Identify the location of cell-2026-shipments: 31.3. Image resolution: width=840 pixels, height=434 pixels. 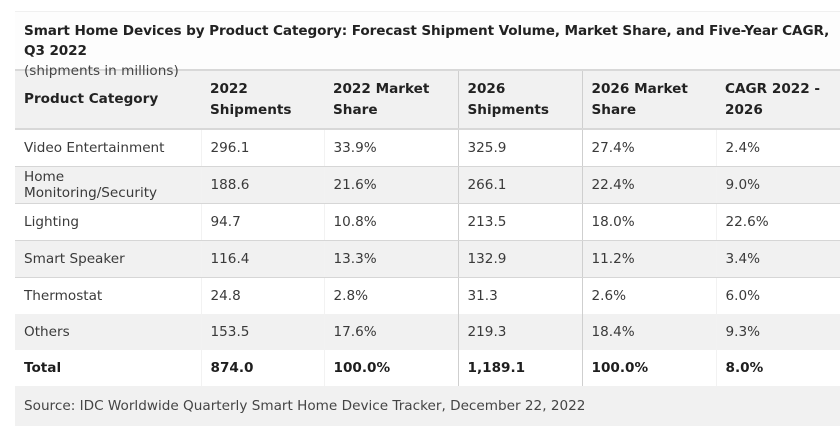
(519, 295).